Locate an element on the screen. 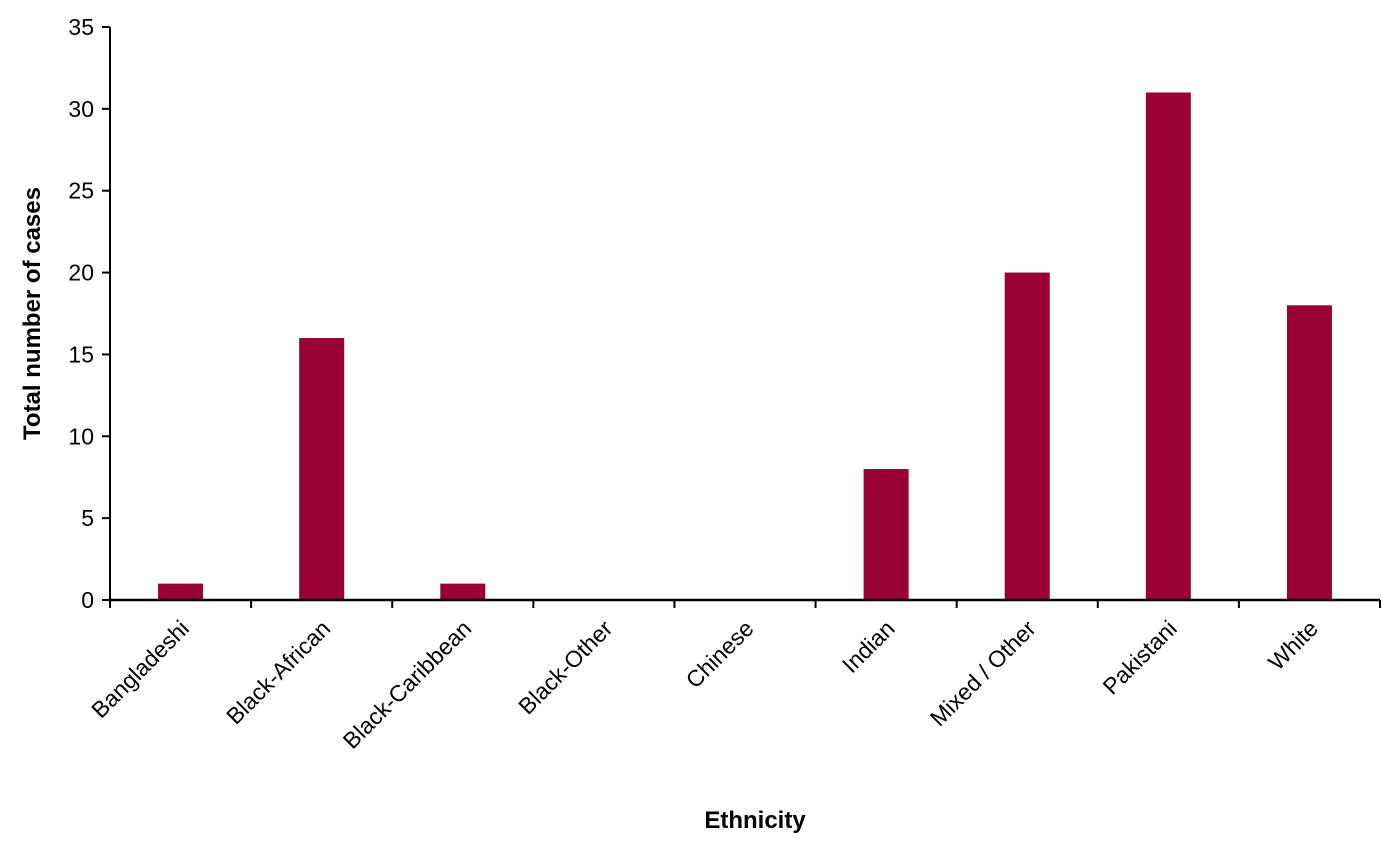 This screenshot has width=1382, height=842. x-category-label: Bangladeshi is located at coordinates (140, 669).